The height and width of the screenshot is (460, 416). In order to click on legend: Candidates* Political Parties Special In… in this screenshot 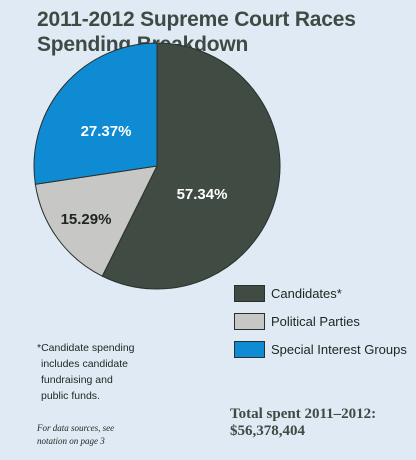, I will do `click(320, 326)`.